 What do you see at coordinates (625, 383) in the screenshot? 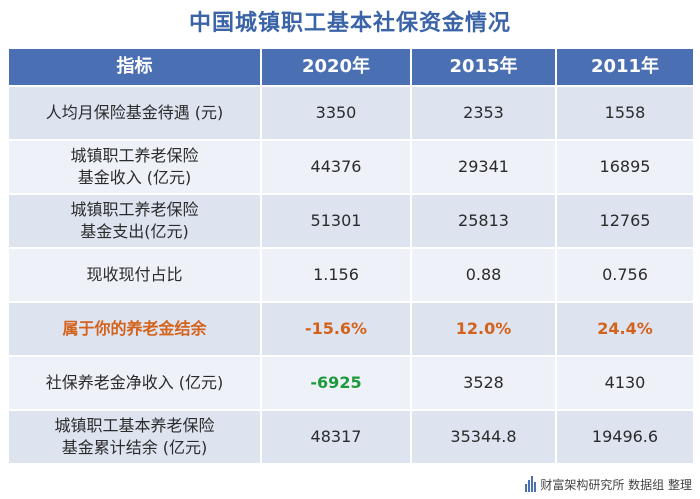
I see `cell-2011: 4130` at bounding box center [625, 383].